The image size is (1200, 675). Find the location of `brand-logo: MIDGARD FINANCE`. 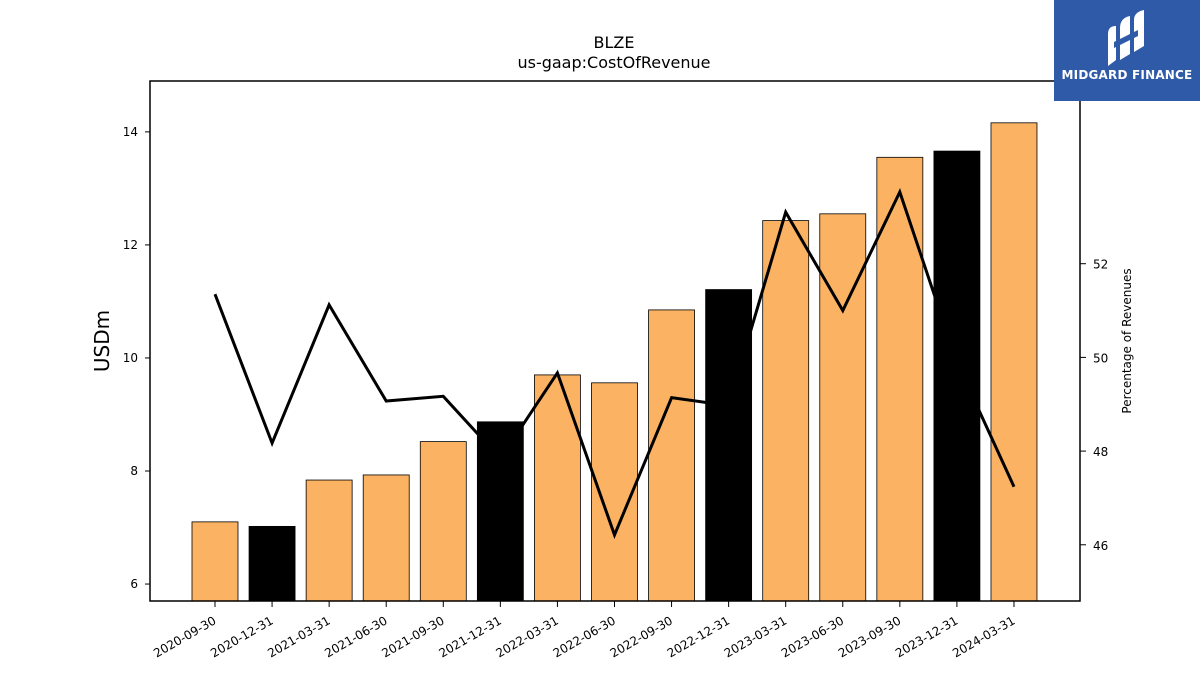

brand-logo: MIDGARD FINANCE is located at coordinates (1127, 50).